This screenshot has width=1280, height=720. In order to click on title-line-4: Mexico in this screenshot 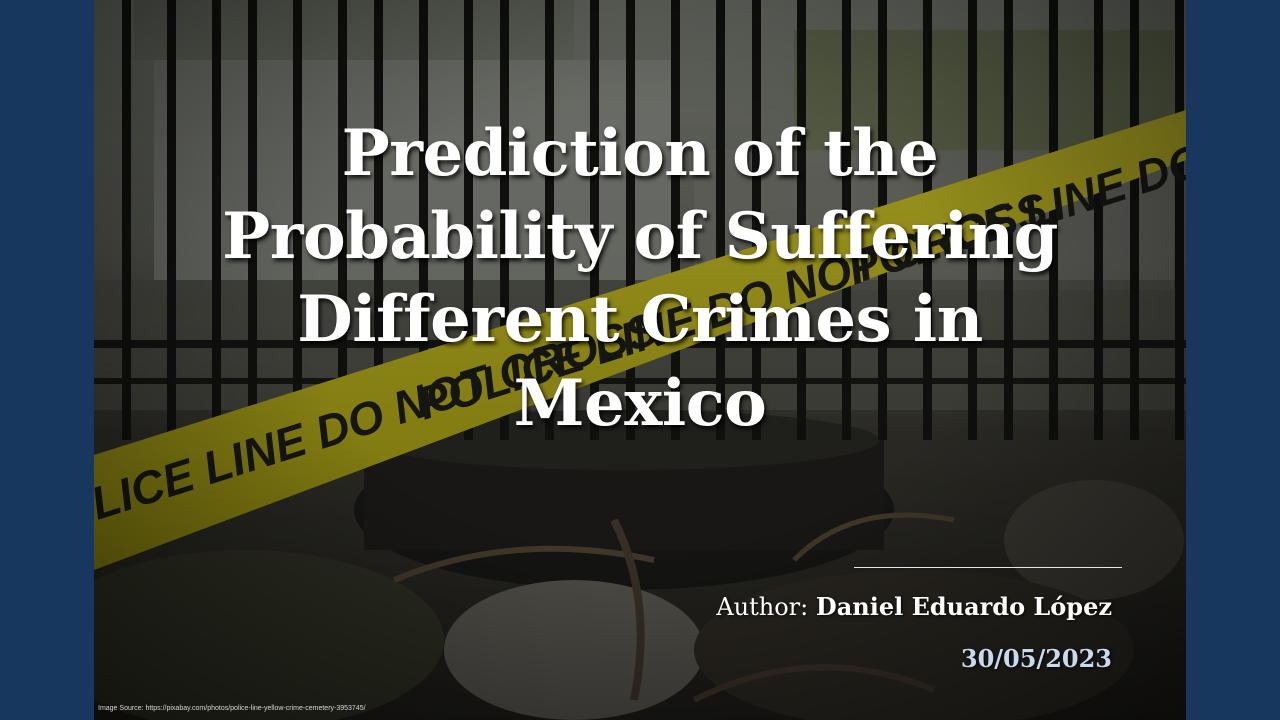, I will do `click(640, 403)`.